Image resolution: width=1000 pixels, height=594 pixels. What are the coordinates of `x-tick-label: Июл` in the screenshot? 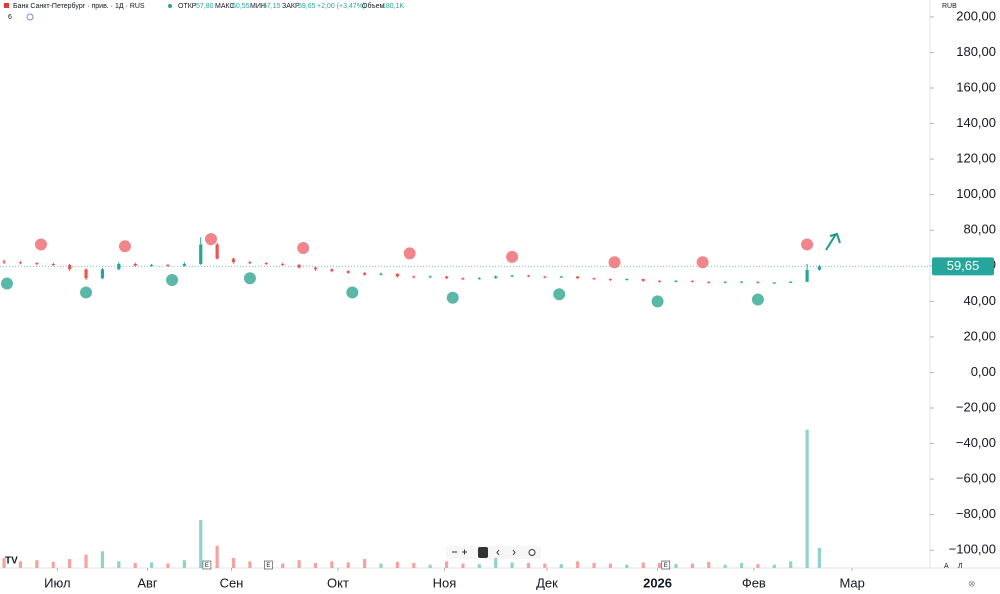 It's located at (57, 582).